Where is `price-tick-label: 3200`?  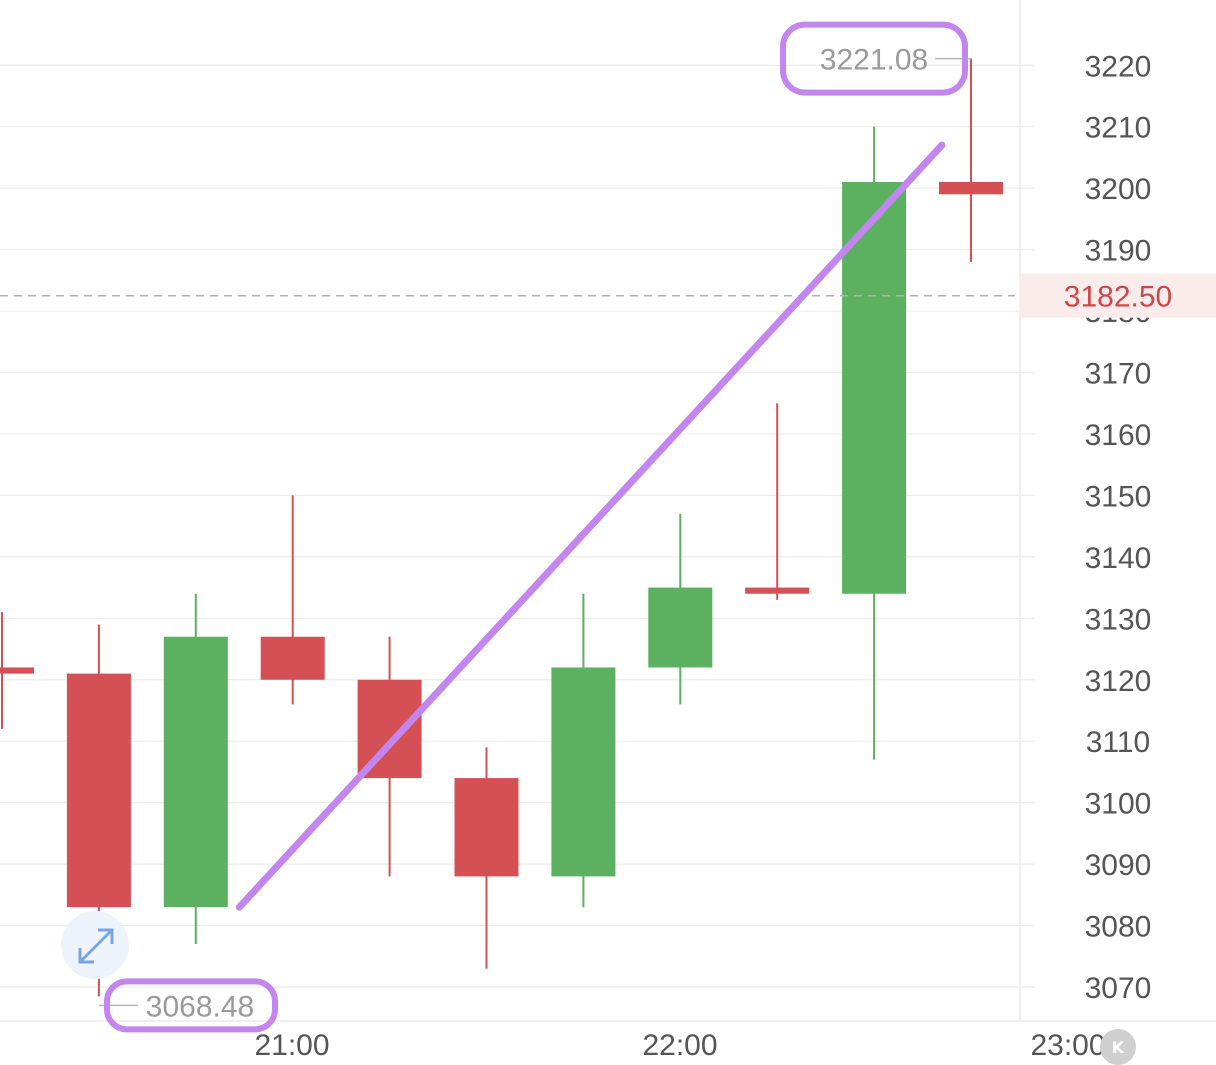
price-tick-label: 3200 is located at coordinates (1118, 189).